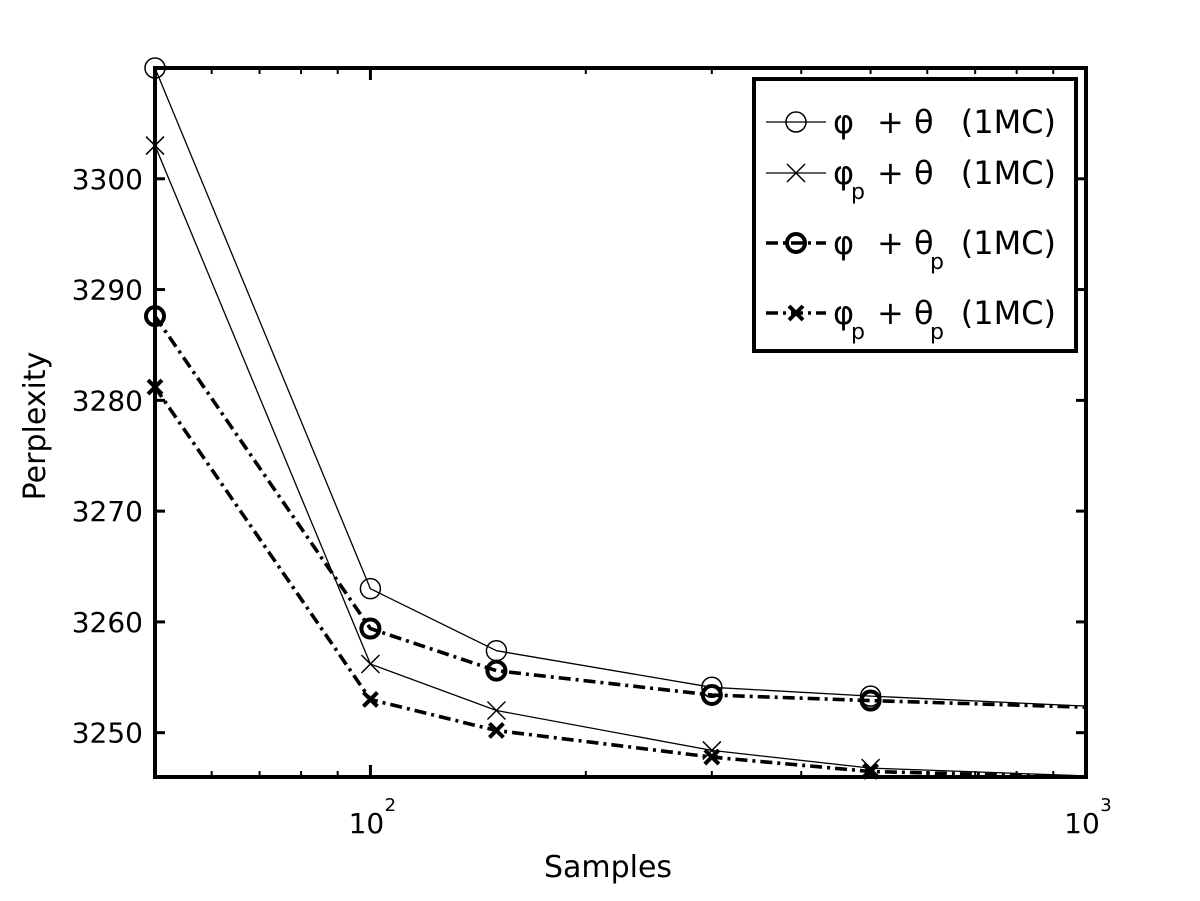 This screenshot has width=1200, height=901. Describe the element at coordinates (905, 243) in the screenshot. I see `legend-symbol-b-3: + θ` at that location.